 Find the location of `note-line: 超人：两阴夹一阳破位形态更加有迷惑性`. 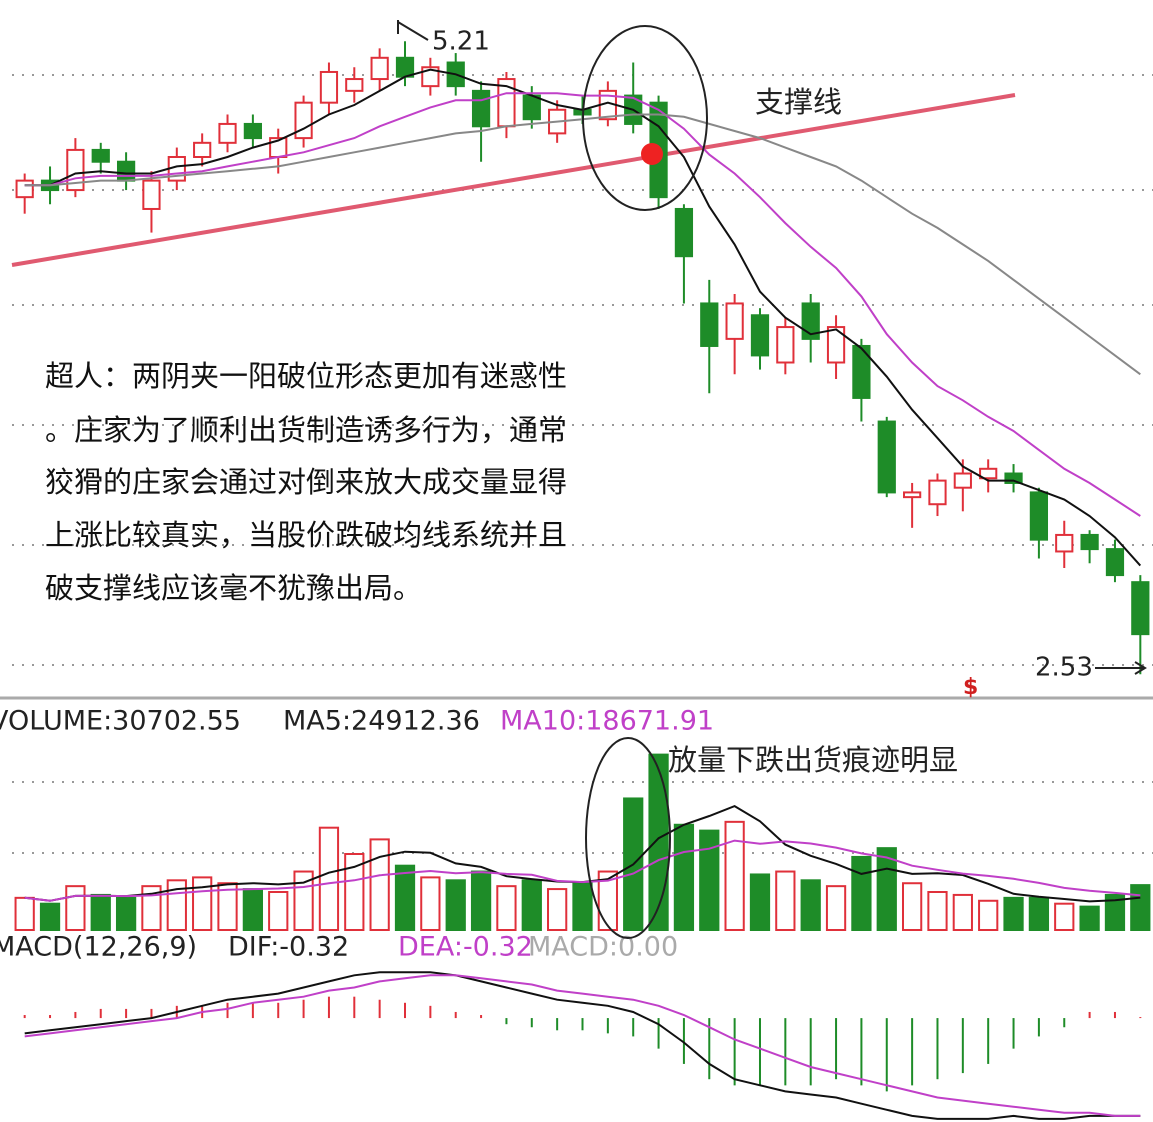

note-line: 超人：两阴夹一阳破位形态更加有迷惑性 is located at coordinates (306, 376).